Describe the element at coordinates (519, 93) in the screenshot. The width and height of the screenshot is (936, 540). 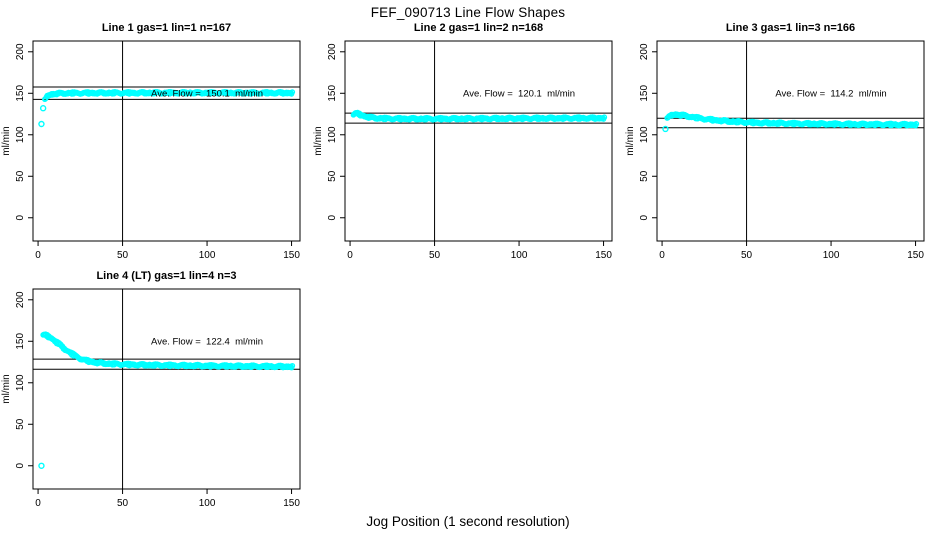
I see `ave-flow-label: Ave. Flow = 120.1 ml/min` at that location.